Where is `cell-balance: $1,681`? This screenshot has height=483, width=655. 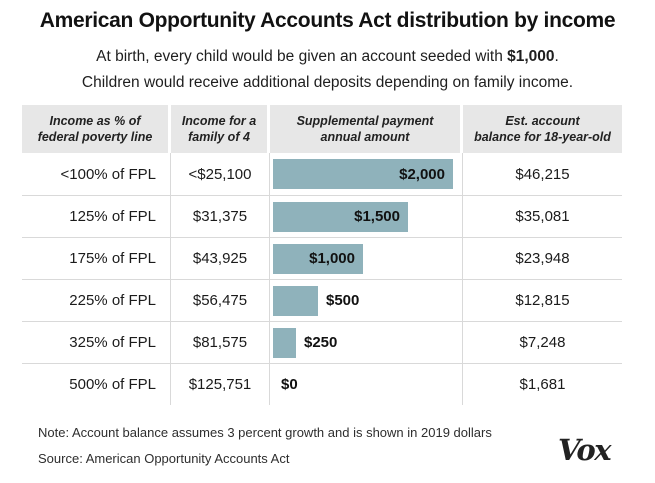
cell-balance: $1,681 is located at coordinates (542, 384).